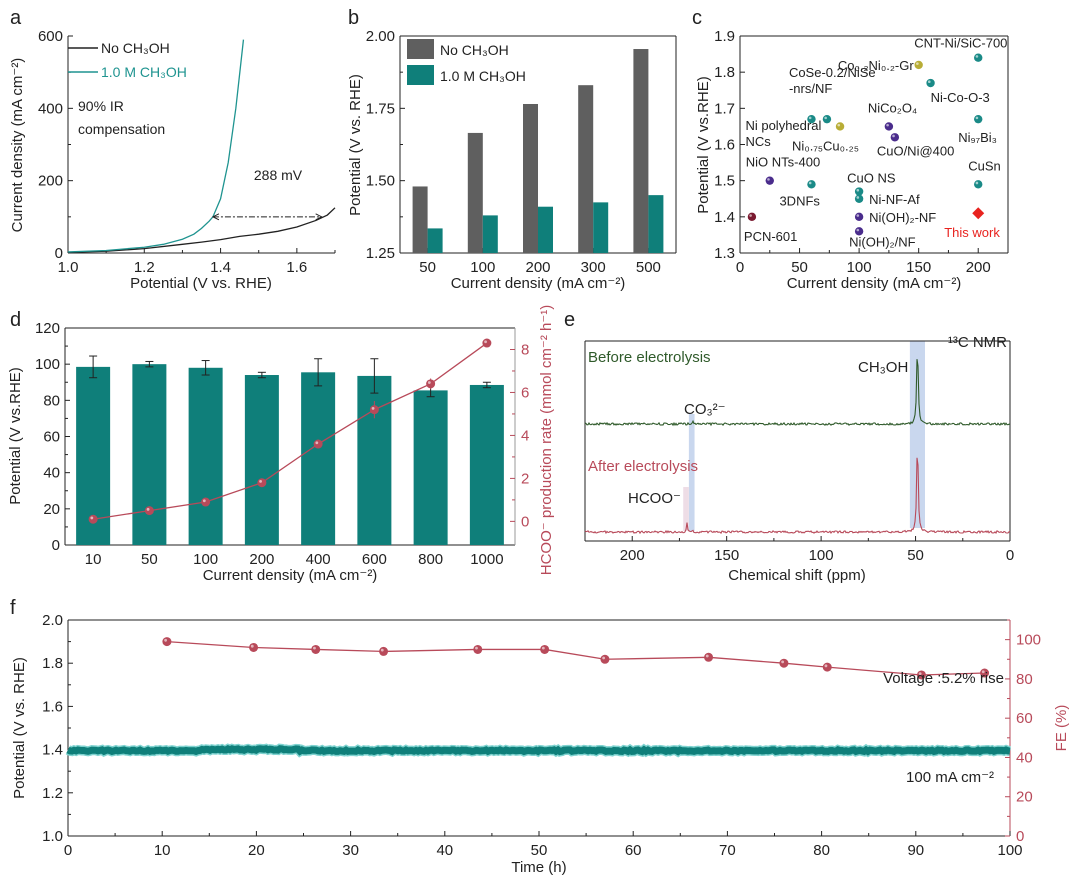 This screenshot has width=1080, height=884. I want to click on panel-d-ytick-right-label: 6, so click(525, 392).